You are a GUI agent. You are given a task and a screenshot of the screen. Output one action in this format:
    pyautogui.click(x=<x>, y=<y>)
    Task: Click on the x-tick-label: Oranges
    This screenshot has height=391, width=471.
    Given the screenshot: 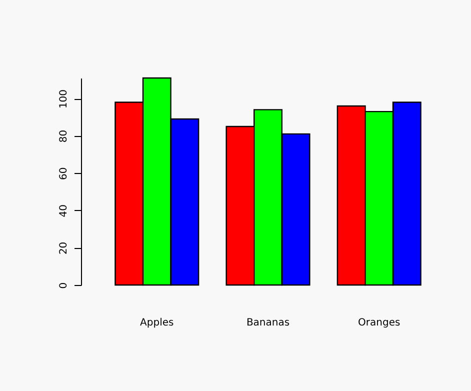 What is the action you would take?
    pyautogui.click(x=379, y=323)
    